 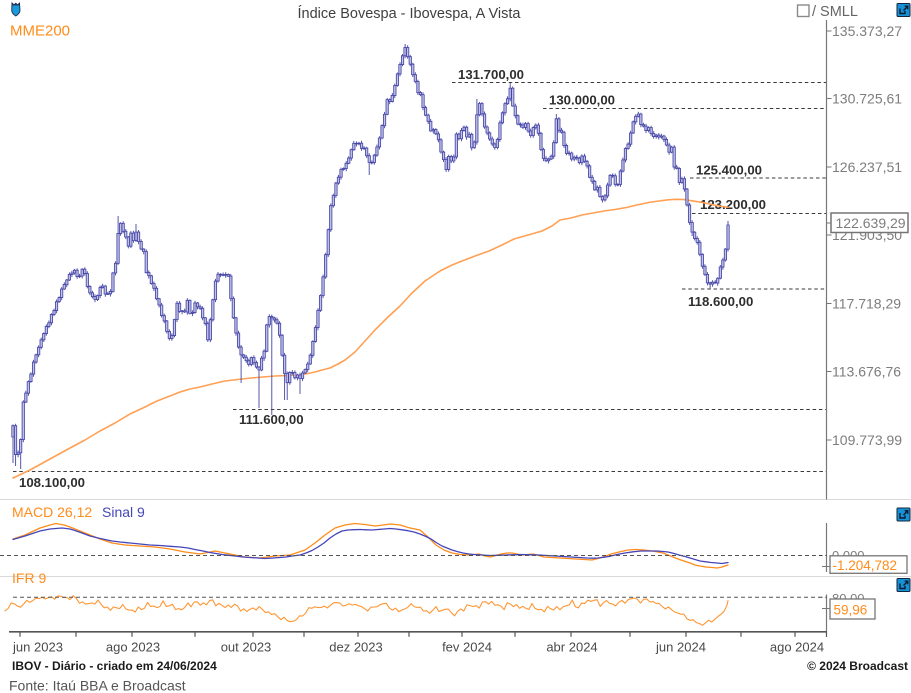 What do you see at coordinates (571, 647) in the screenshot?
I see `svg-text: abr 2024` at bounding box center [571, 647].